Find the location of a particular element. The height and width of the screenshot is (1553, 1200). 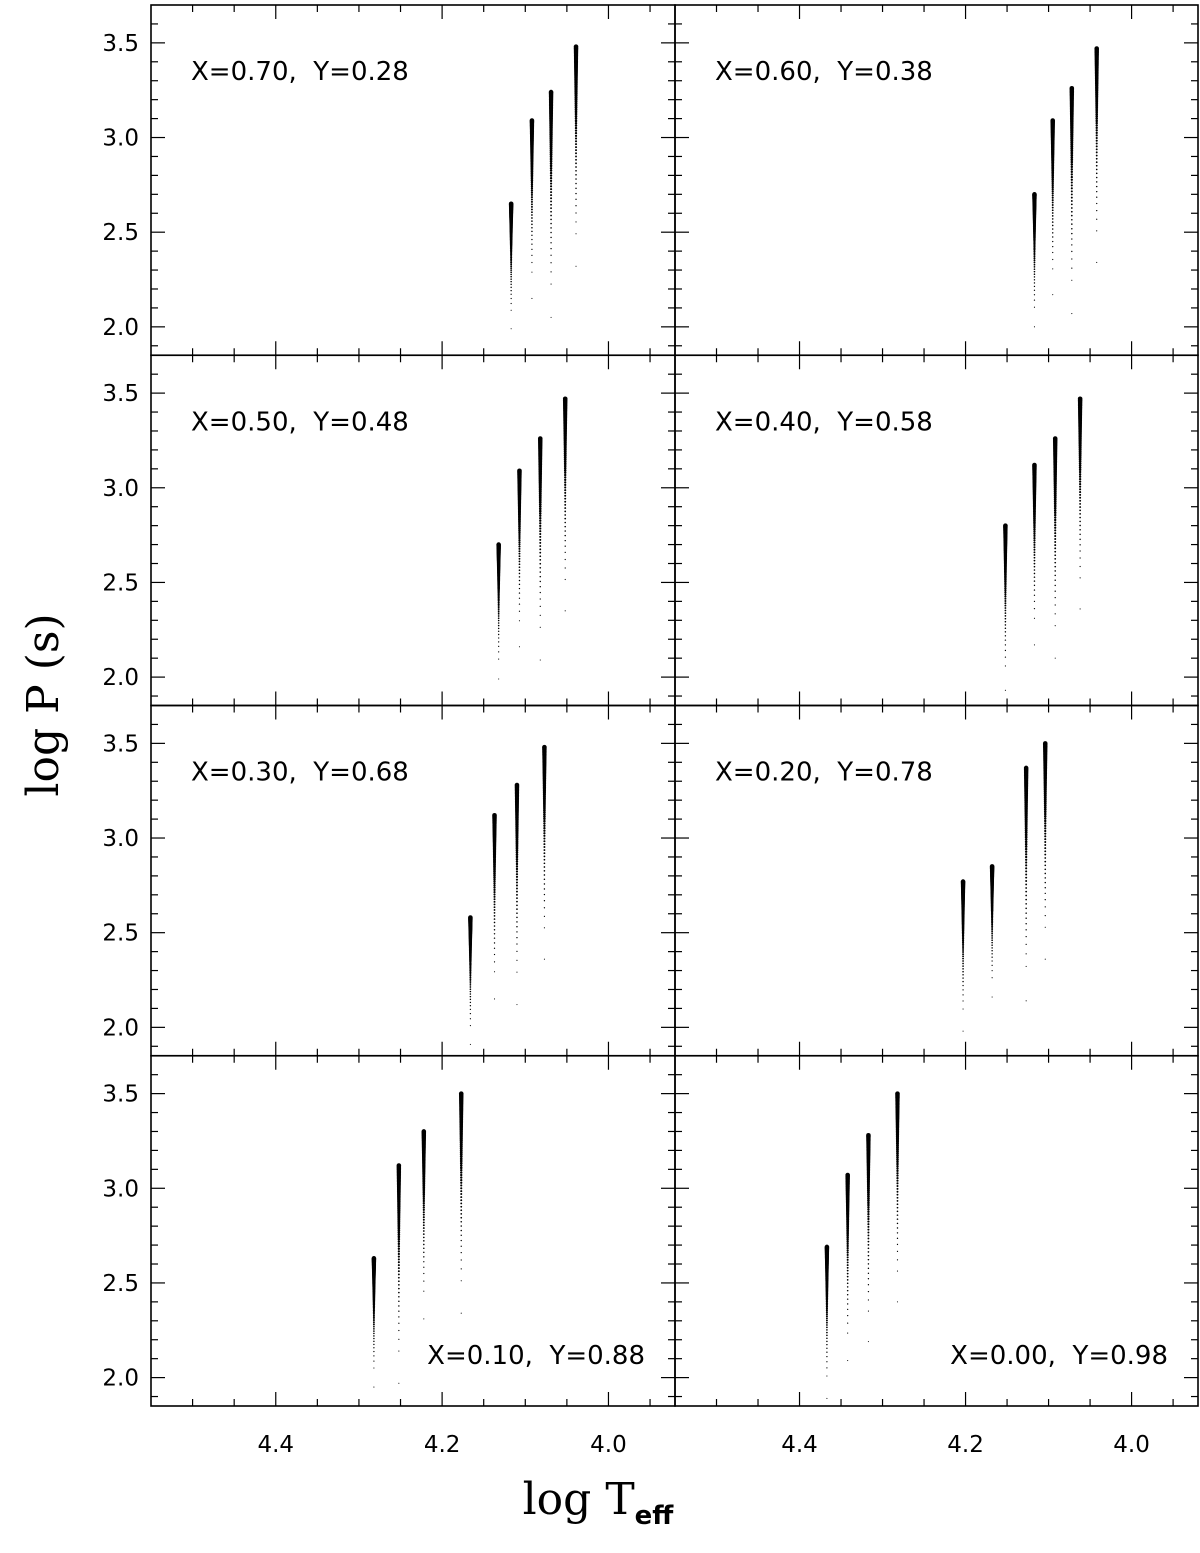

panel-label: X=0.40, Y=0.58 is located at coordinates (824, 422).